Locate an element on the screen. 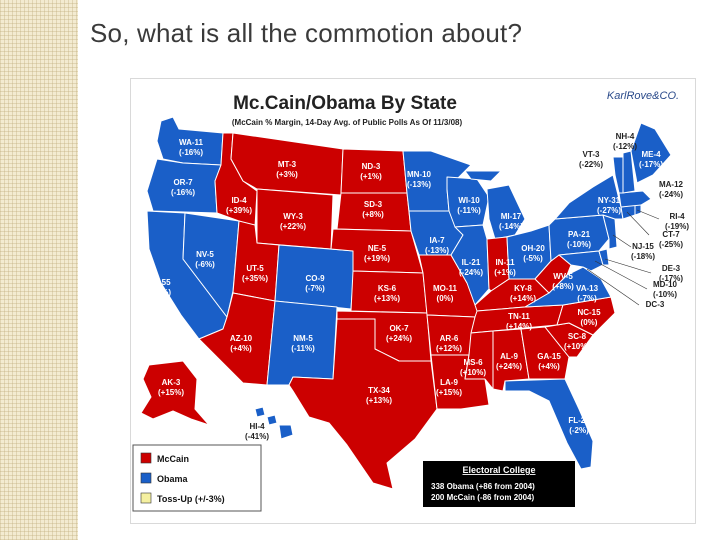  state-margin-wy-3: (+22%) is located at coordinates (293, 226).